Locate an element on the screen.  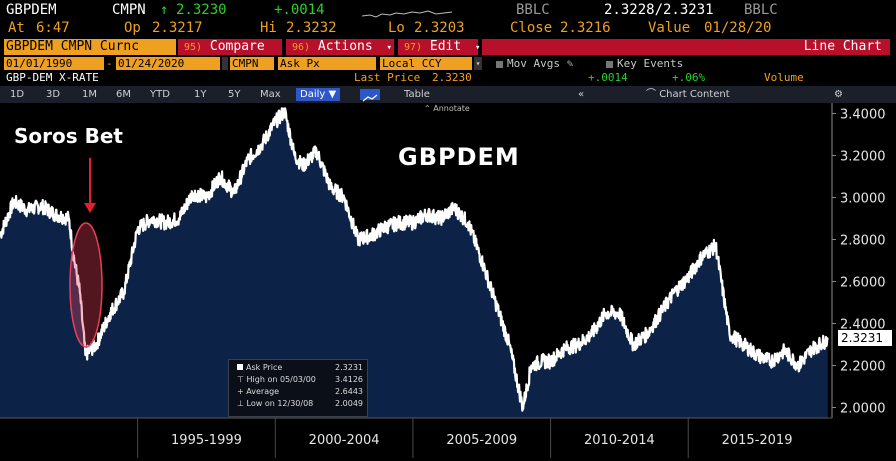
close-value: 2.3216 is located at coordinates (585, 28).